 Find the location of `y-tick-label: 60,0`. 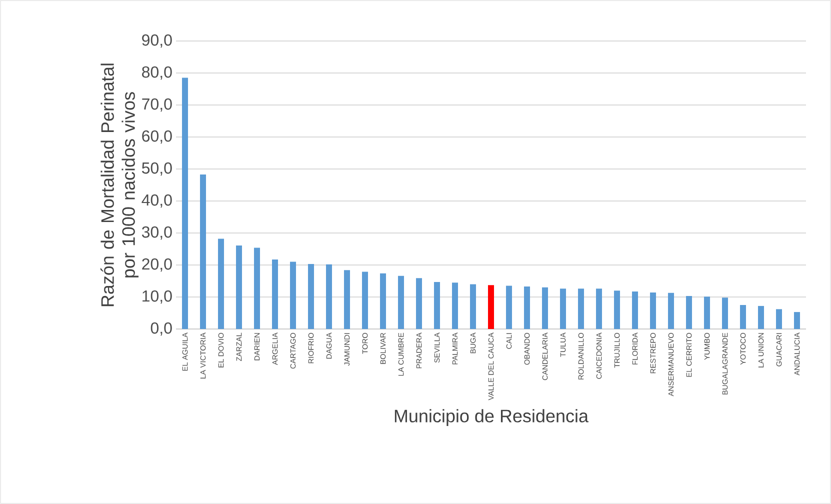

y-tick-label: 60,0 is located at coordinates (157, 137).